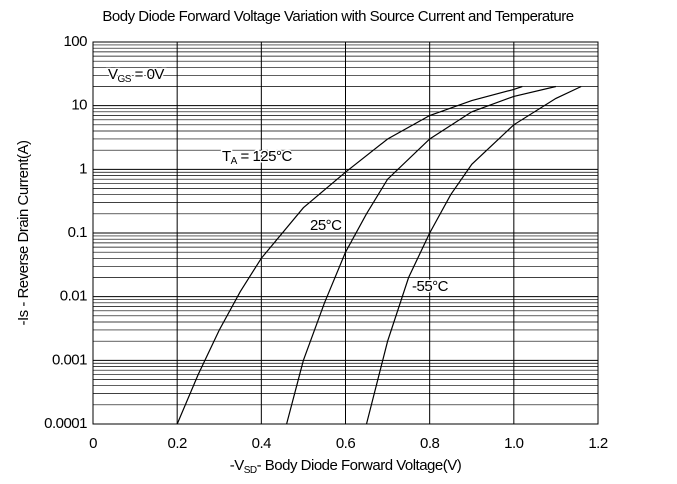 This screenshot has width=677, height=484. What do you see at coordinates (359, 465) in the screenshot?
I see `x-axis-label-rest: - Body Diode Forward Voltage(V)` at bounding box center [359, 465].